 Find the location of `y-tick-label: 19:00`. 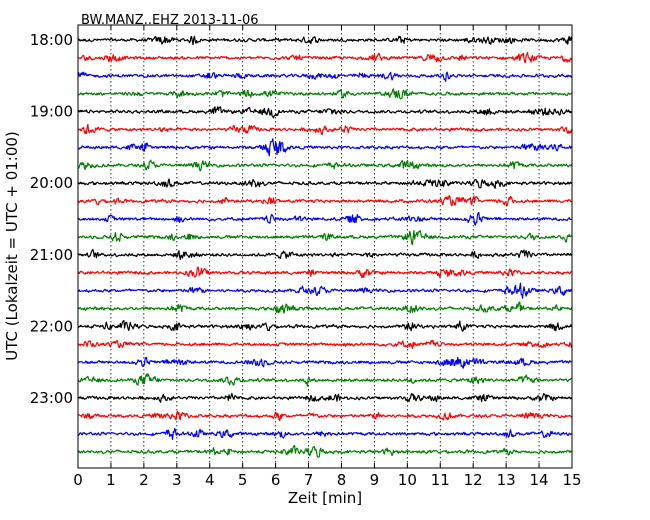

y-tick-label: 19:00 is located at coordinates (51, 112).